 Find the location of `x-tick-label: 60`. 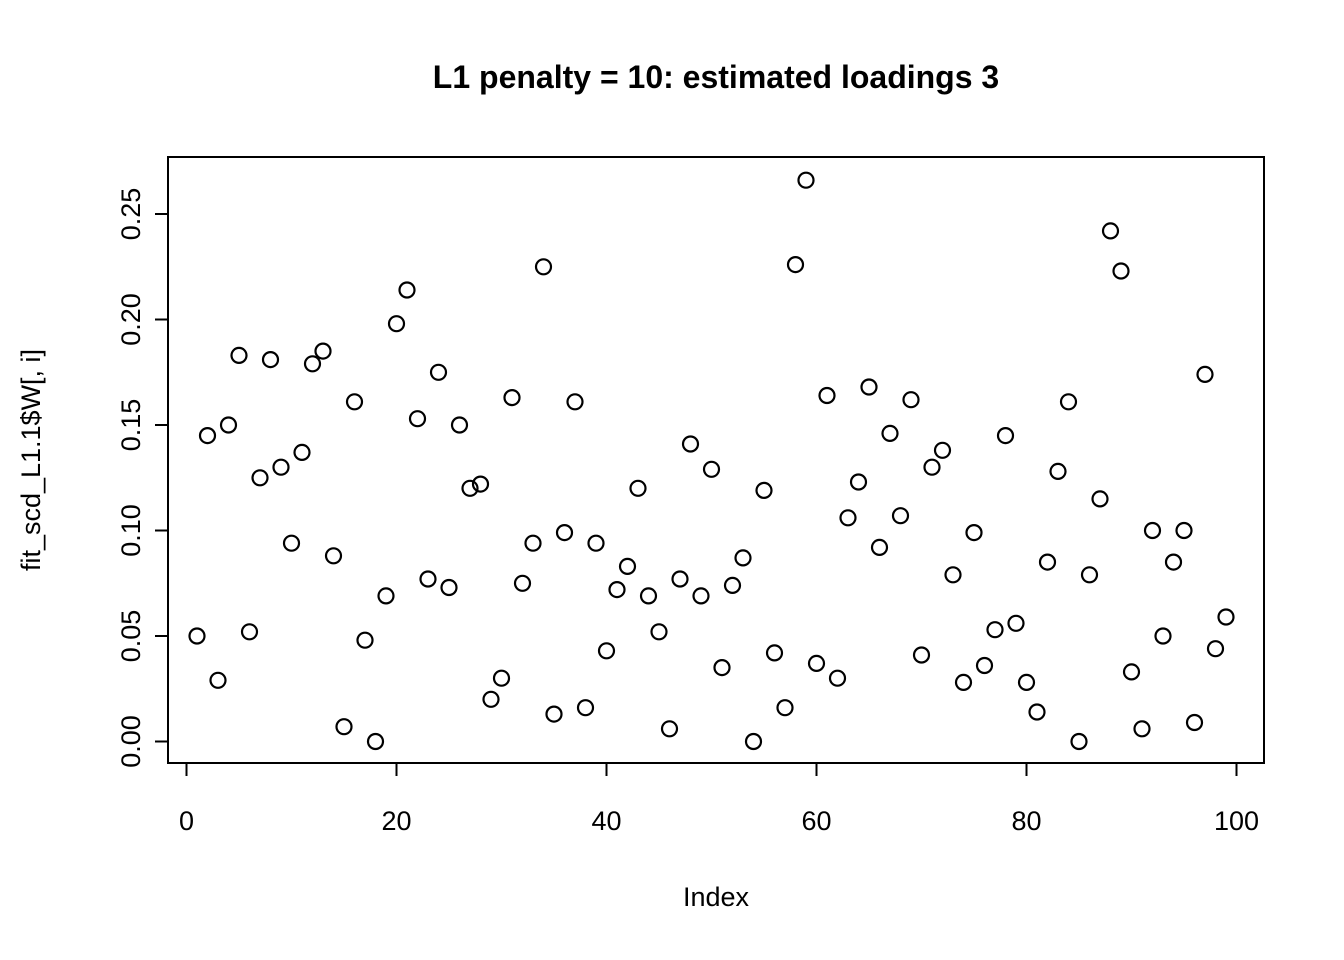

x-tick-label: 60 is located at coordinates (816, 821).